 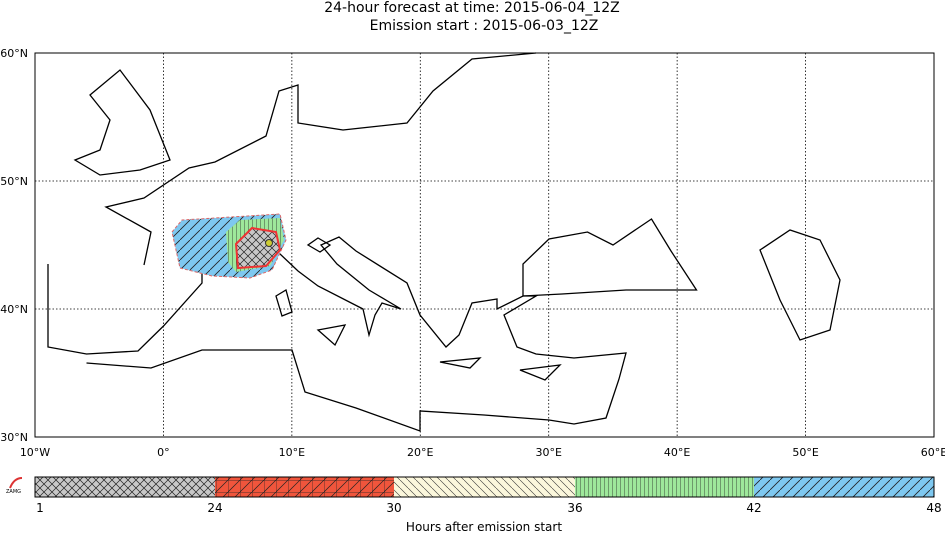 I want to click on lat-label: 40°N, so click(x=14, y=309).